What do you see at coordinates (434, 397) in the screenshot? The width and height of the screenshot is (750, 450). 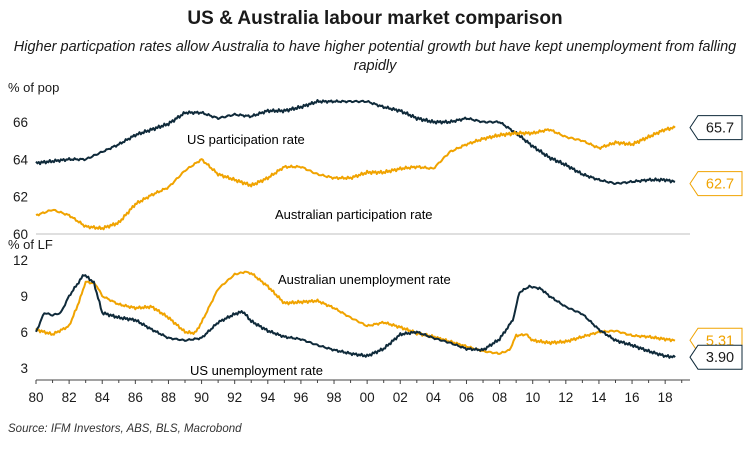 I see `x-tick-label: 04` at bounding box center [434, 397].